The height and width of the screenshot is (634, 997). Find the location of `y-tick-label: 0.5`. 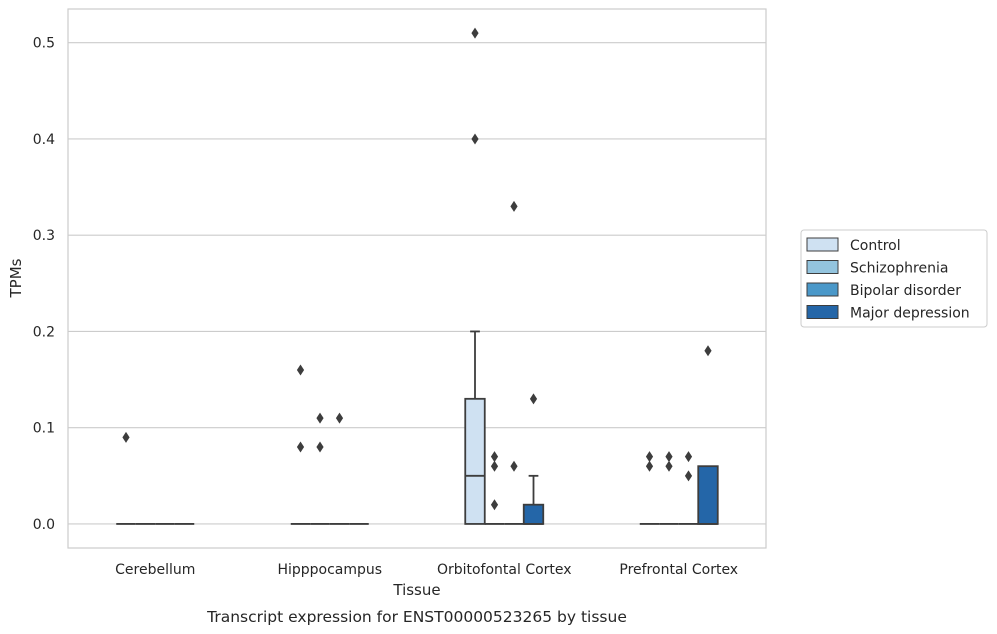

y-tick-label: 0.5 is located at coordinates (44, 44).